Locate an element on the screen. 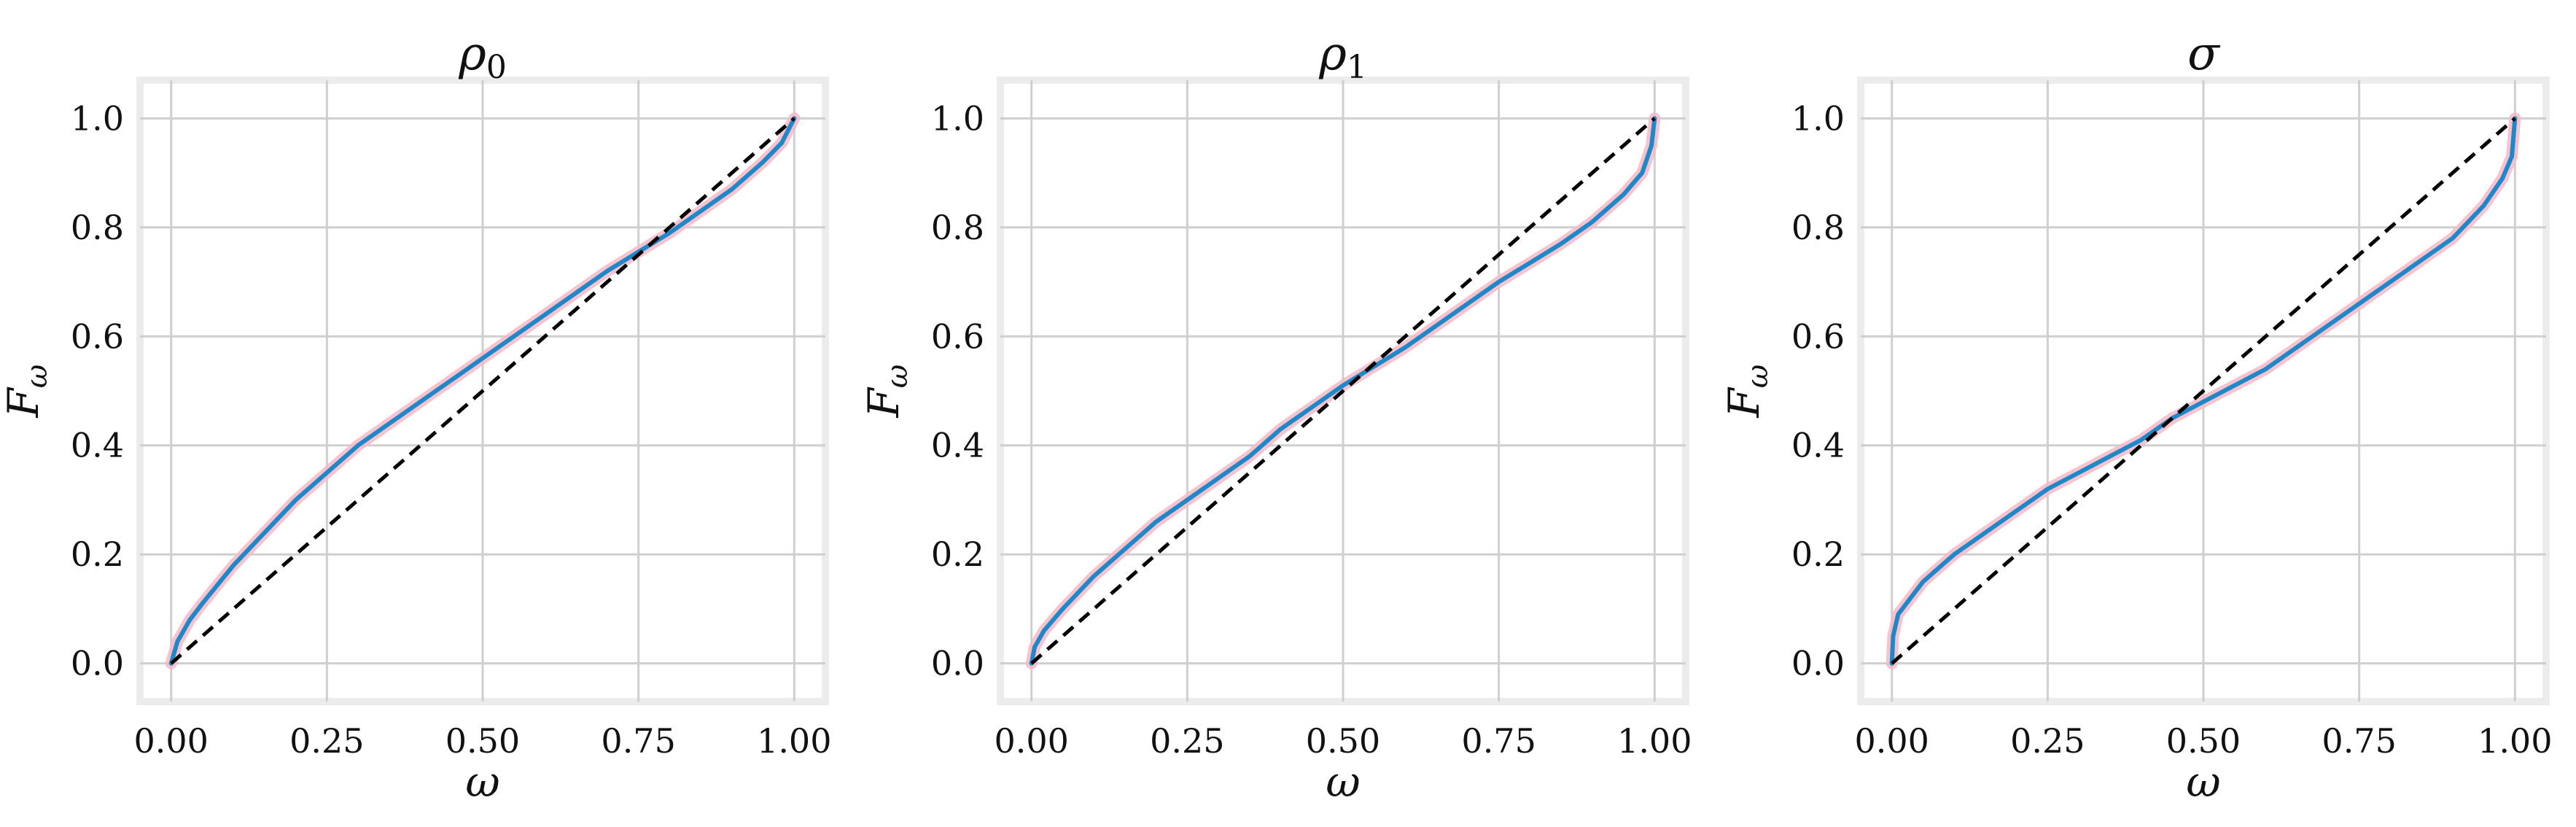  panel-title: ρ0 is located at coordinates (483, 57).